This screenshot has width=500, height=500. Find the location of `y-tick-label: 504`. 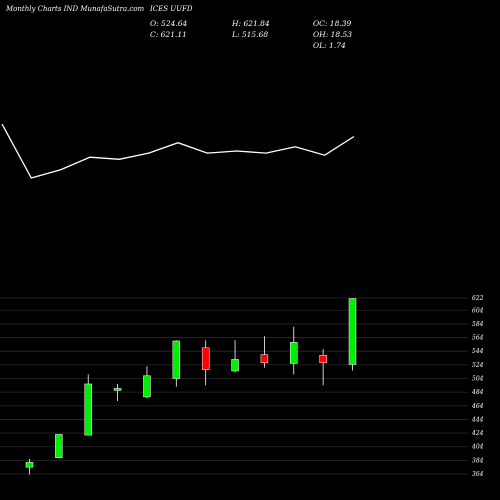

y-tick-label: 504 is located at coordinates (478, 378).